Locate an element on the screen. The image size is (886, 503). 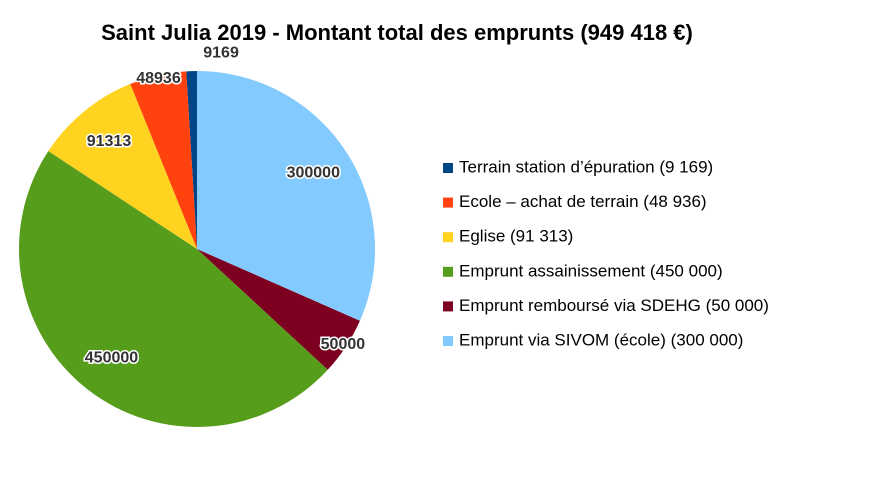
legend-label: Terrain station d’épuration (9 169) is located at coordinates (586, 166).